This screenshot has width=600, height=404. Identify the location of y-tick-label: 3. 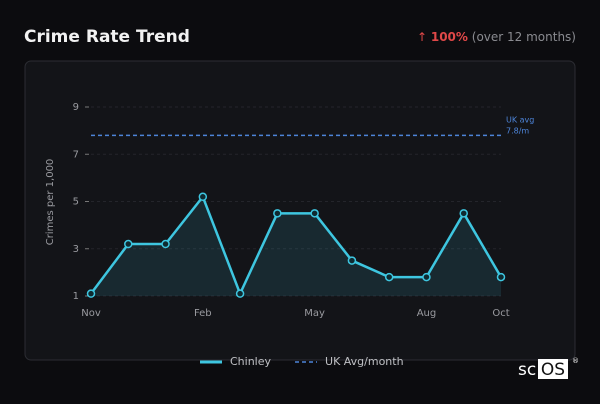
(76, 249).